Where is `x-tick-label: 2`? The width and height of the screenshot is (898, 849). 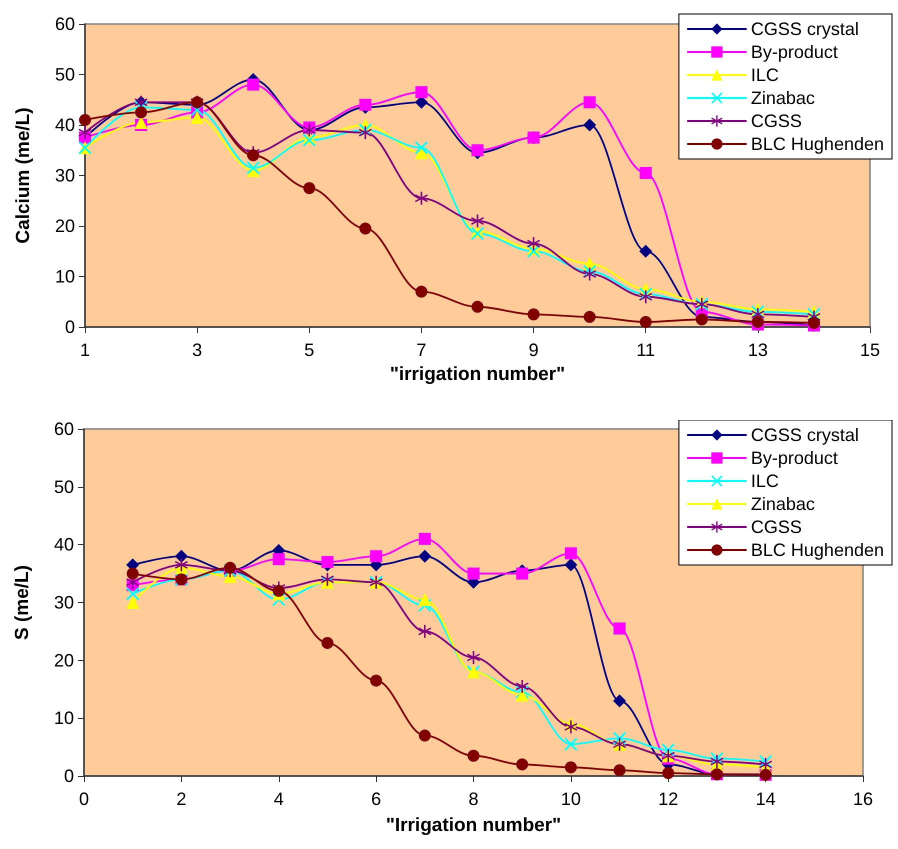 x-tick-label: 2 is located at coordinates (181, 799).